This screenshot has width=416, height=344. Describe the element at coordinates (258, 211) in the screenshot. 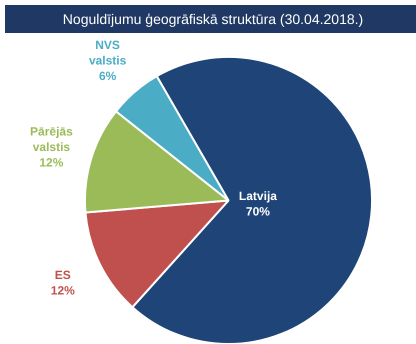

I see `data-label: 70%` at that location.